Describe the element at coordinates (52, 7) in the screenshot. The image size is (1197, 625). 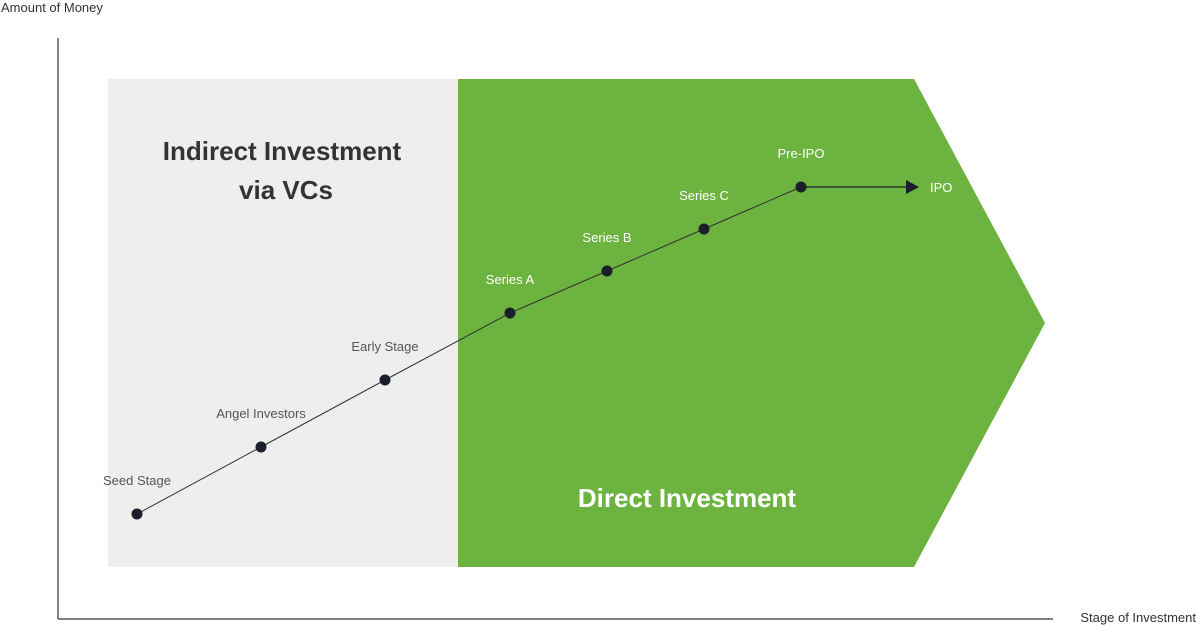
I see `y-axis-label: Amount of Money` at that location.